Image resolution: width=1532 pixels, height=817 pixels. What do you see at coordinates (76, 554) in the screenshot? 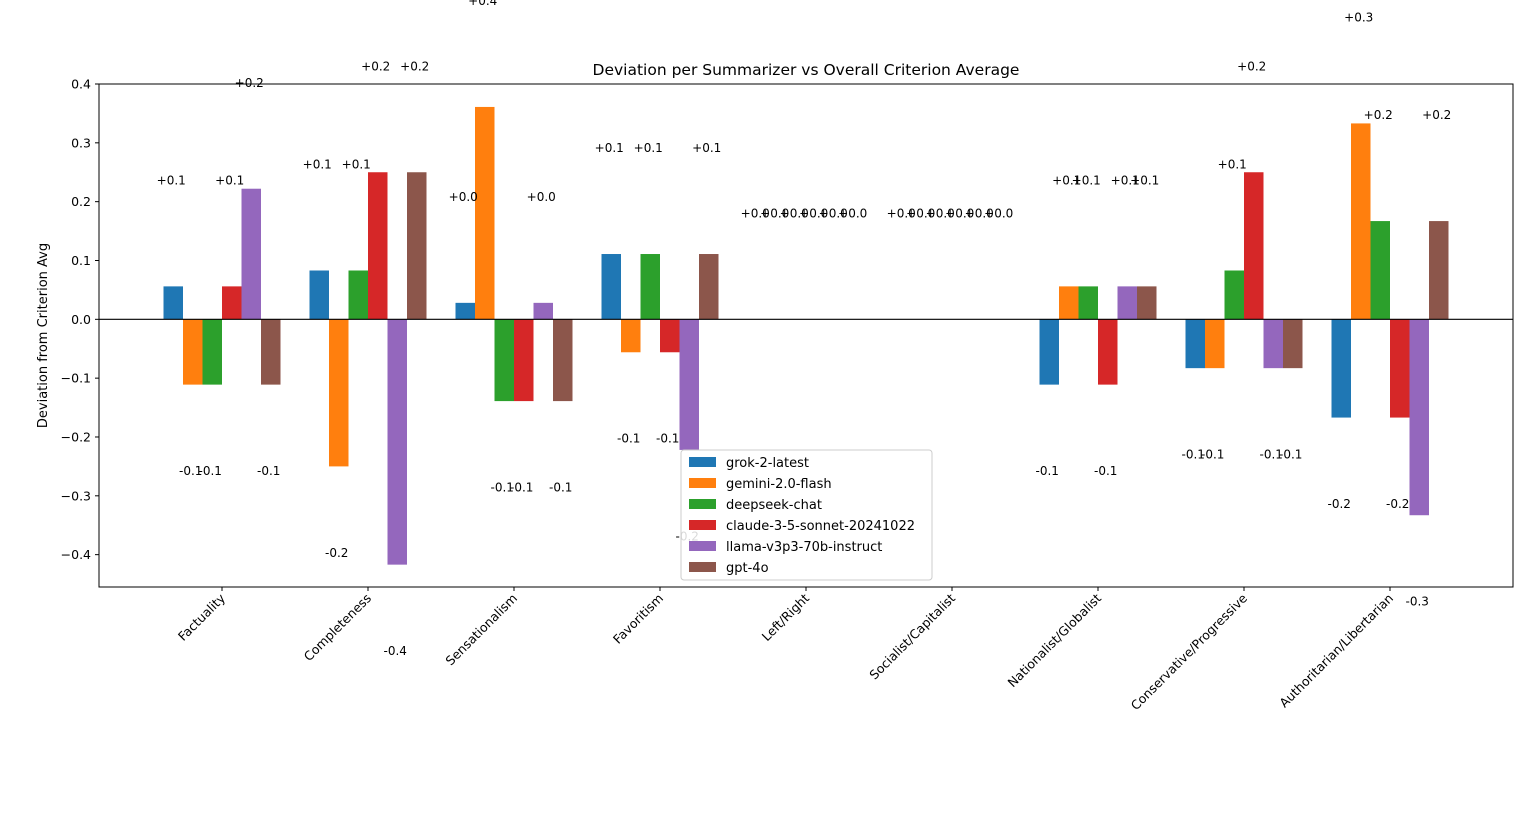
I see `y-tick-label: −0.4` at bounding box center [76, 554].